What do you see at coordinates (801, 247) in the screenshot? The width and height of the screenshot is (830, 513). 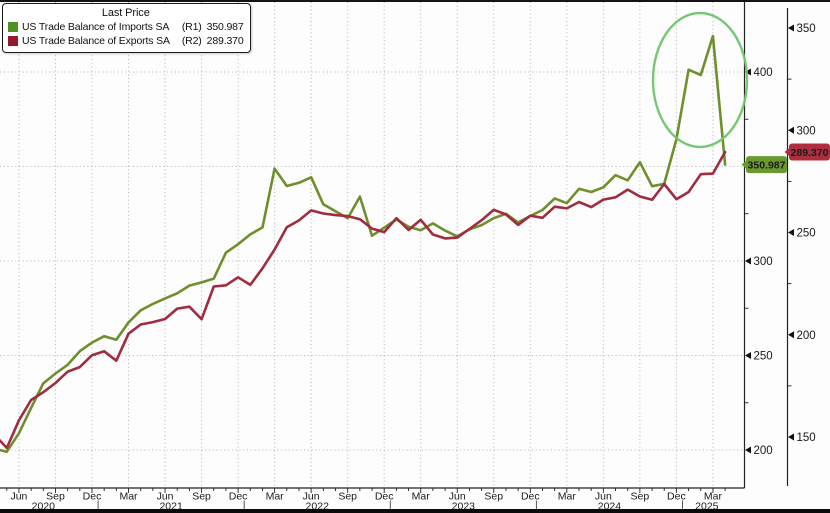 I see `r2-axis: 350 300 250 200 150` at bounding box center [801, 247].